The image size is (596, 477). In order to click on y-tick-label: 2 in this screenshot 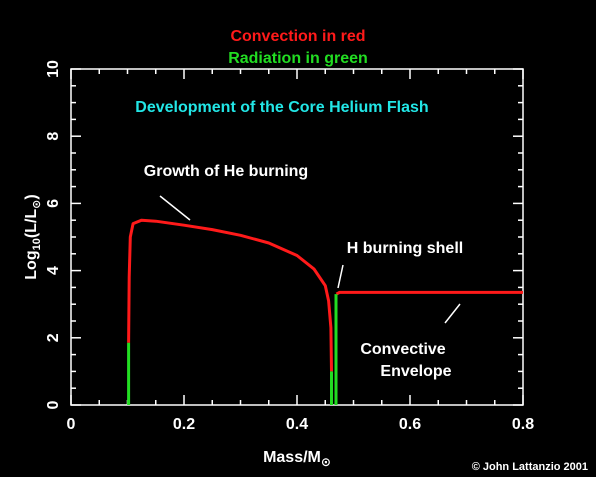, I will do `click(53, 337)`.